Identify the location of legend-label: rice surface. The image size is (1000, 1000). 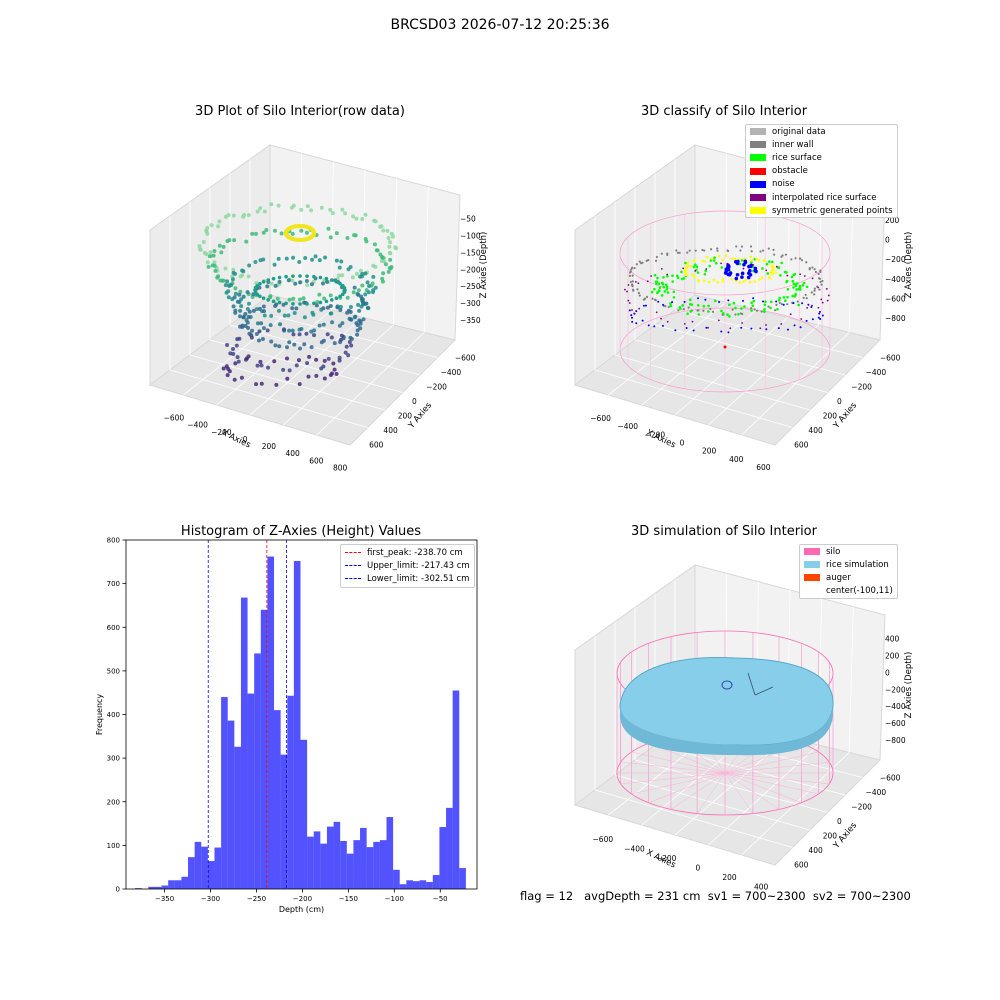
(797, 157).